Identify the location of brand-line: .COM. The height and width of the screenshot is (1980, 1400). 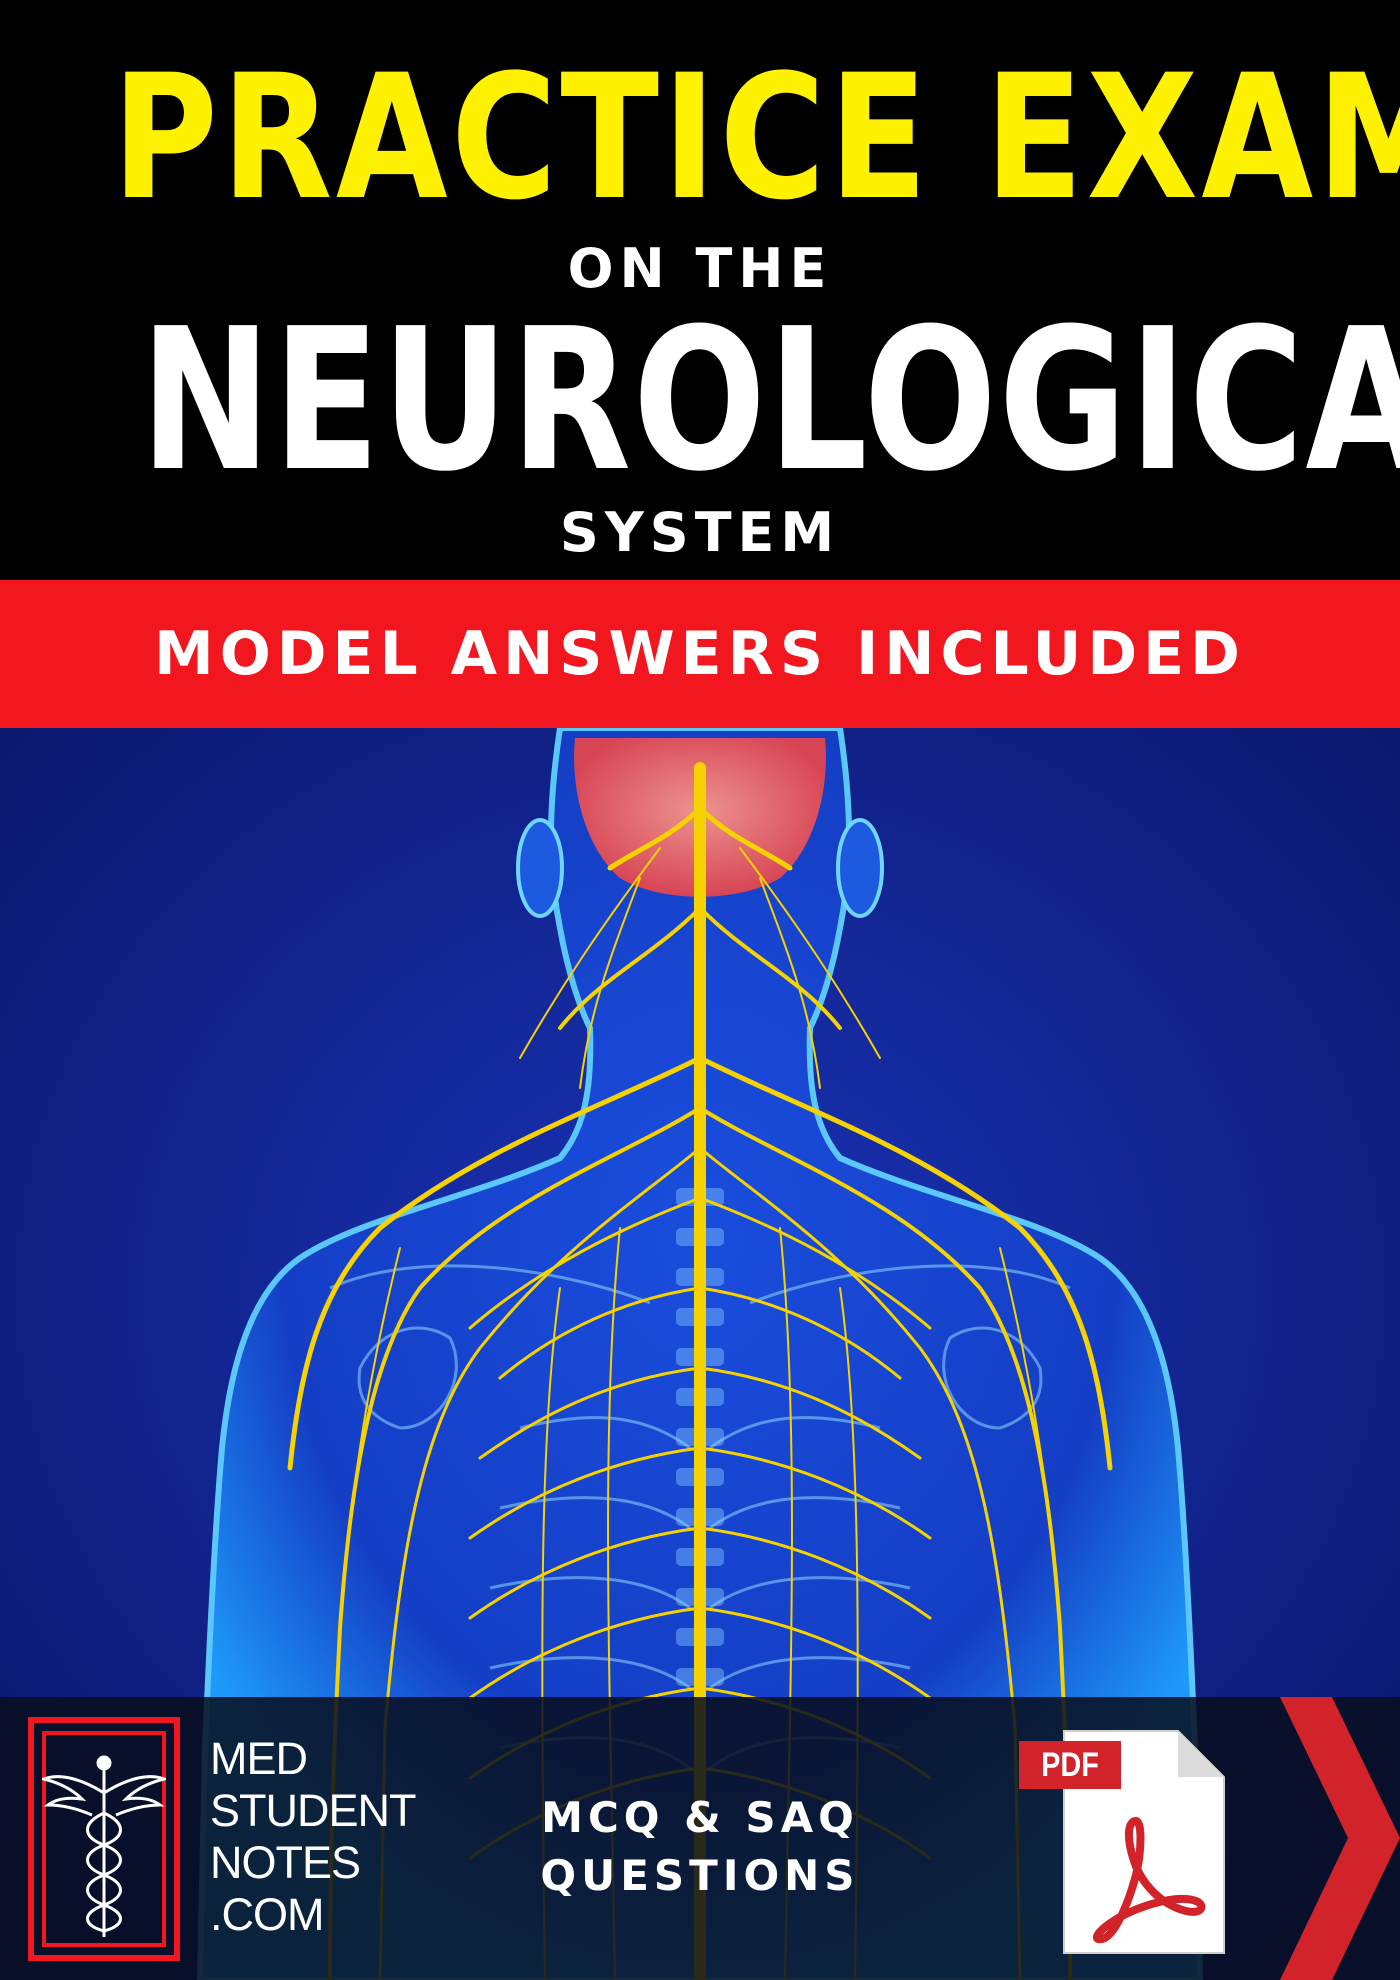
(267, 1914).